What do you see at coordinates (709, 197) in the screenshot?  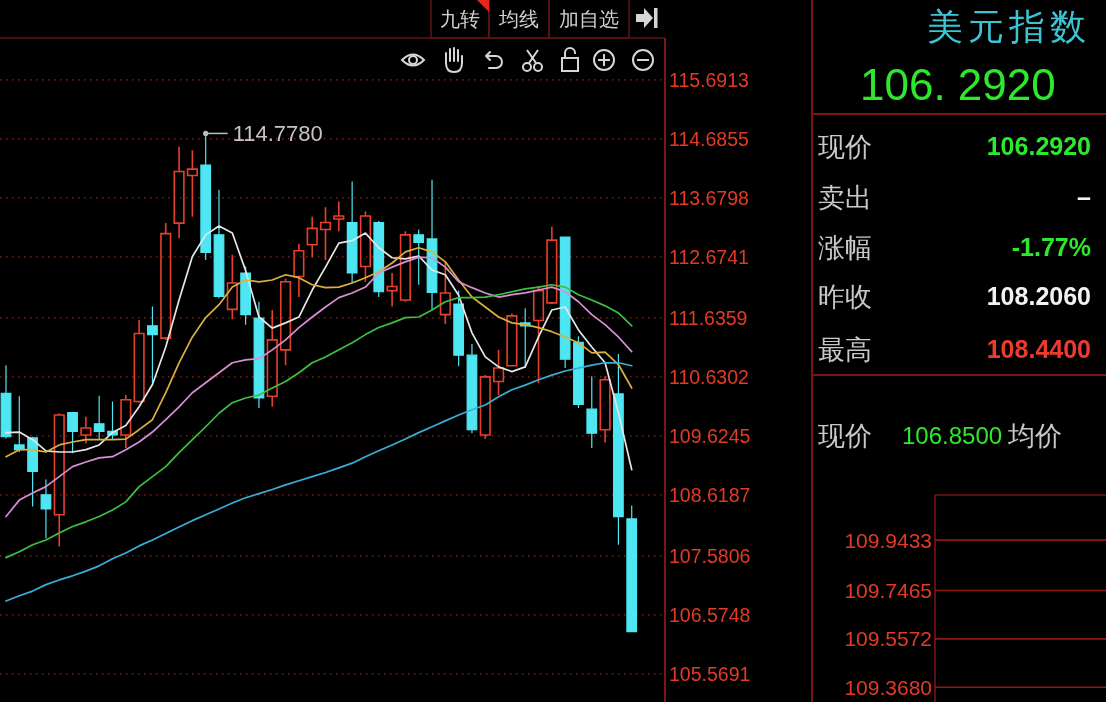 I see `y-tick-label: 113.6798` at bounding box center [709, 197].